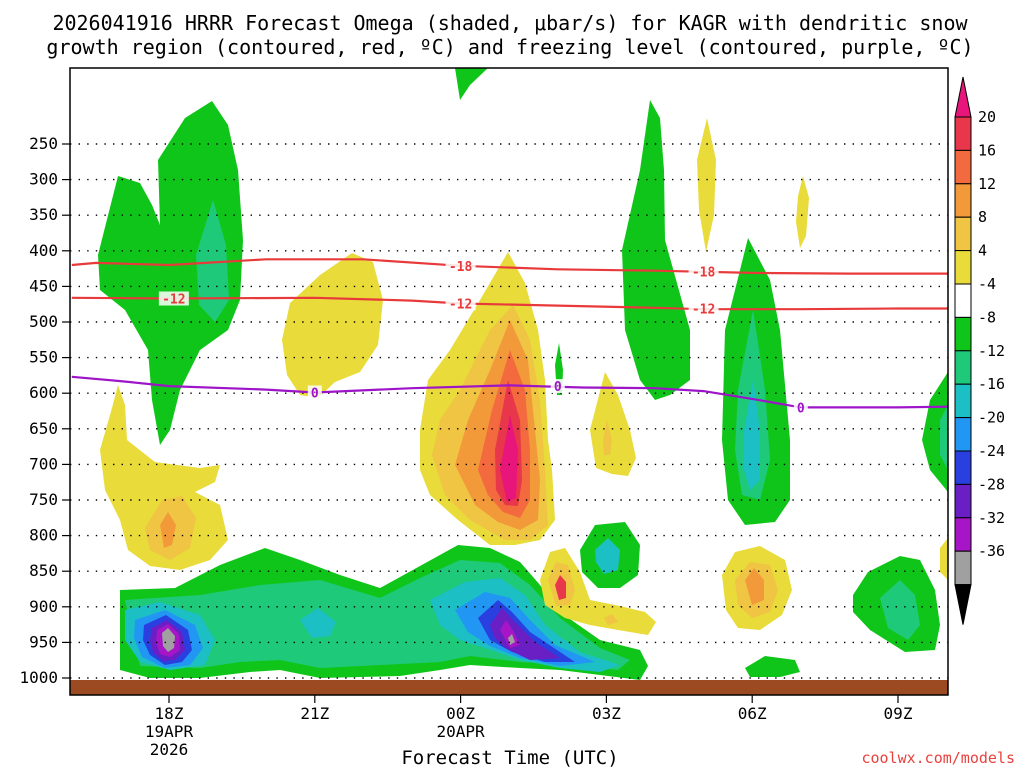 Image resolution: width=1024 pixels, height=768 pixels. What do you see at coordinates (509, 303) in the screenshot?
I see `dgz-minus12-contour` at bounding box center [509, 303].